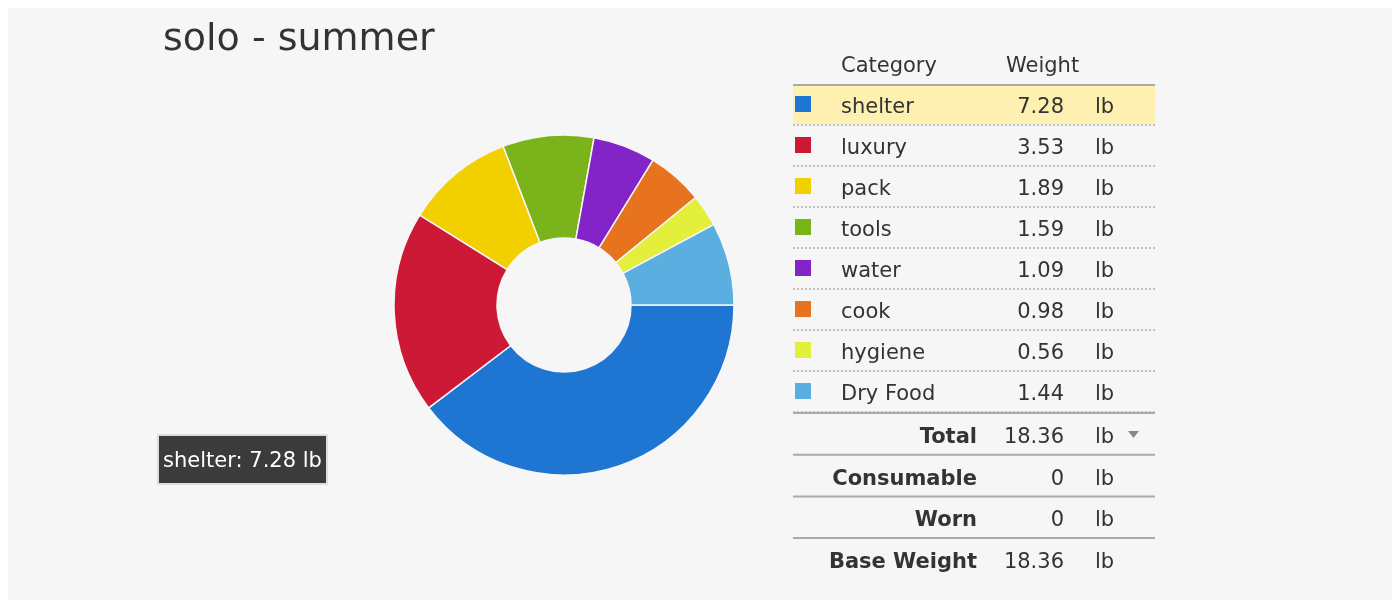  What do you see at coordinates (1043, 65) in the screenshot?
I see `text: Weight` at bounding box center [1043, 65].